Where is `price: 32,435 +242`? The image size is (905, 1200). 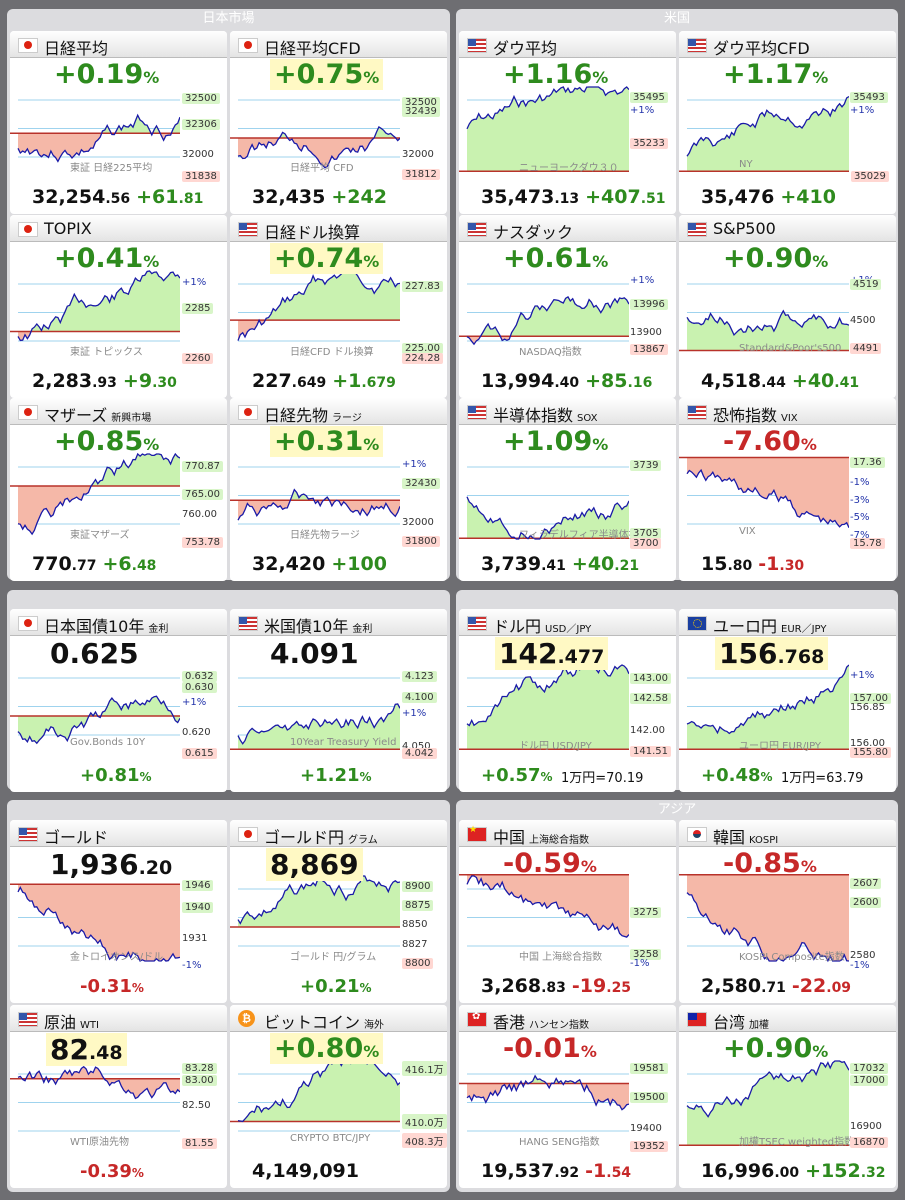
price: 32,435 +242 is located at coordinates (319, 197).